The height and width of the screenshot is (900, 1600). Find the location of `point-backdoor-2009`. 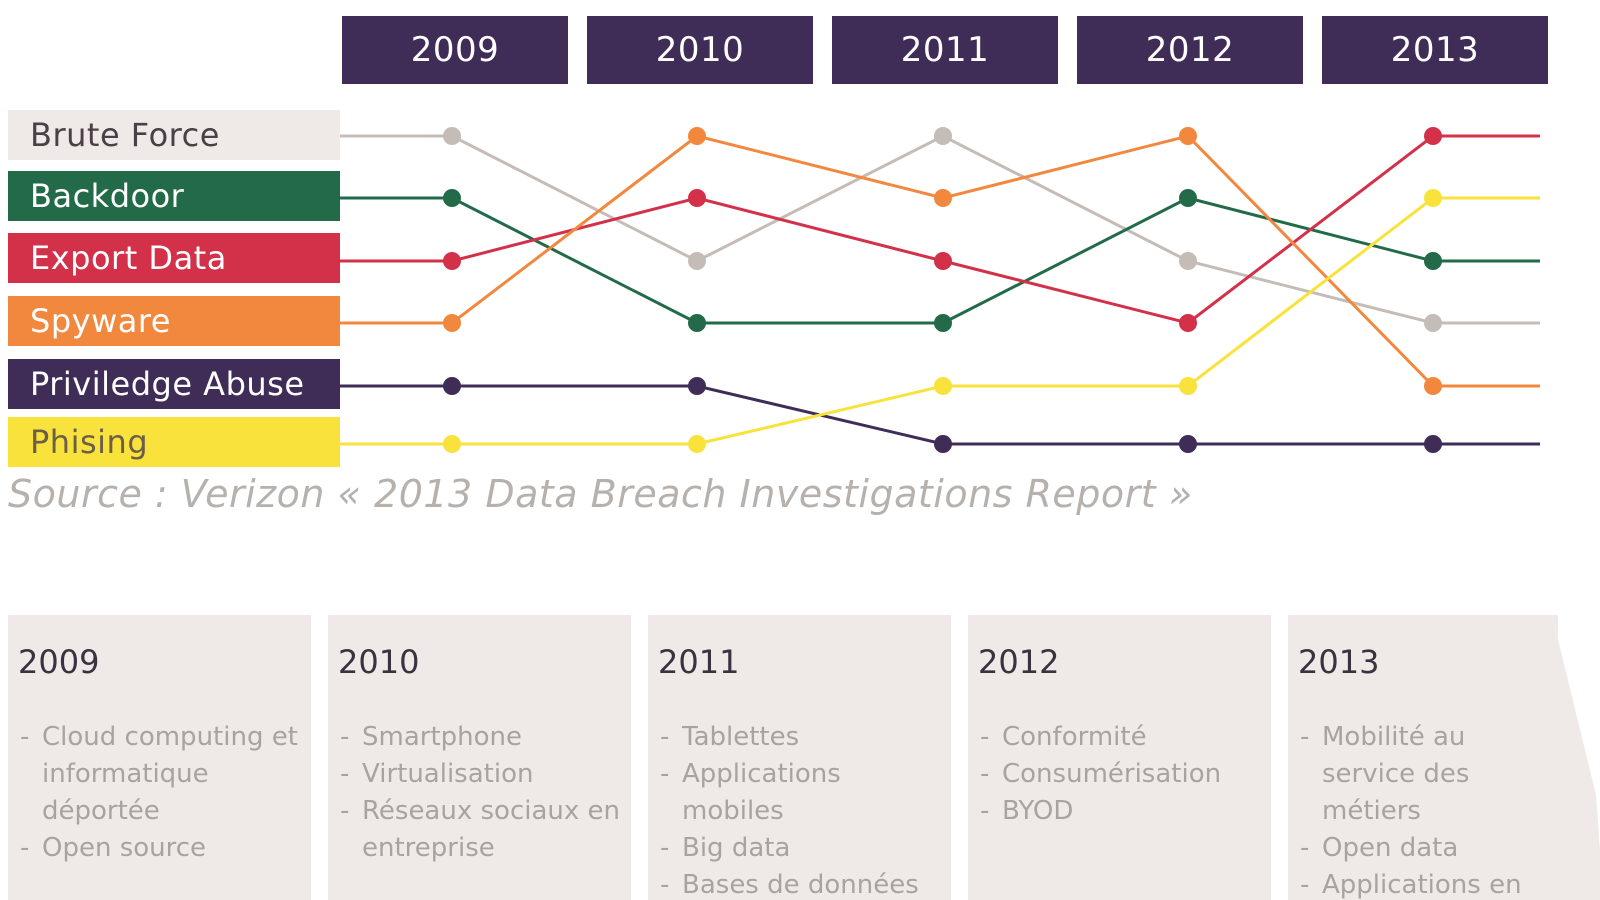

point-backdoor-2009 is located at coordinates (452, 198).